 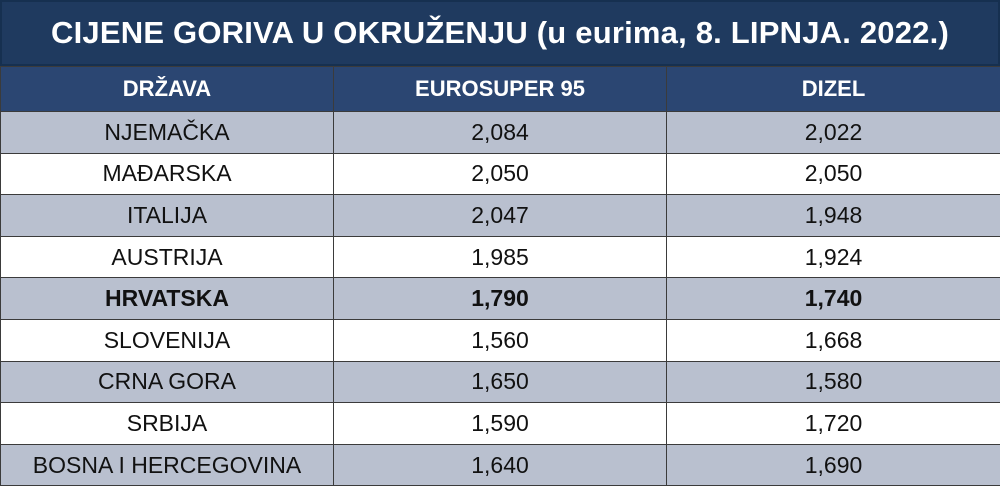 I want to click on table-row: AUSTRIJA 1,985 1,924, so click(x=500, y=257).